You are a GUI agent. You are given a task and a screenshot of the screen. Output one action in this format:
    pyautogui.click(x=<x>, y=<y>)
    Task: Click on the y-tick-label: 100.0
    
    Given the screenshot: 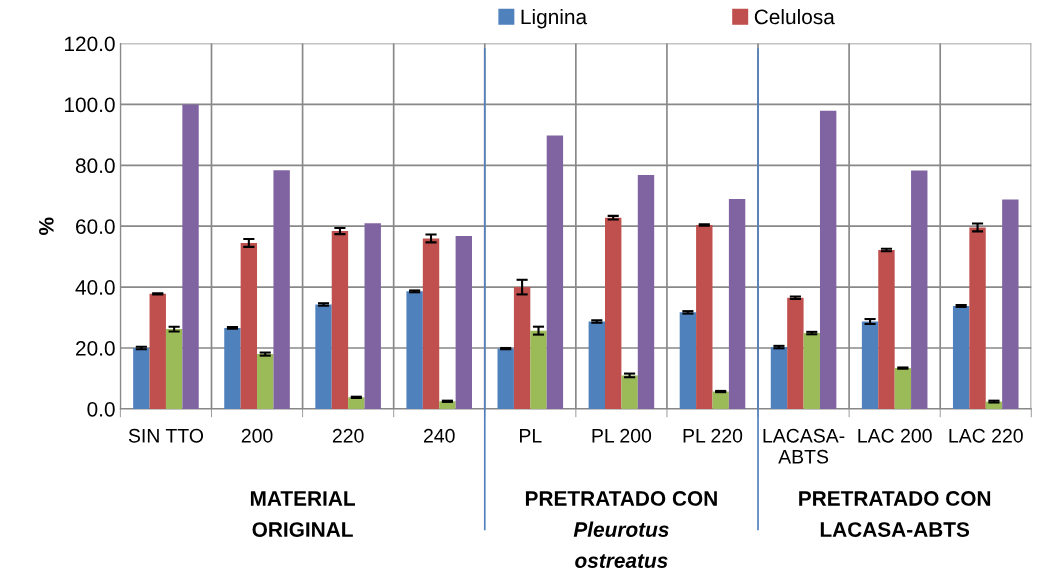 What is the action you would take?
    pyautogui.click(x=90, y=105)
    